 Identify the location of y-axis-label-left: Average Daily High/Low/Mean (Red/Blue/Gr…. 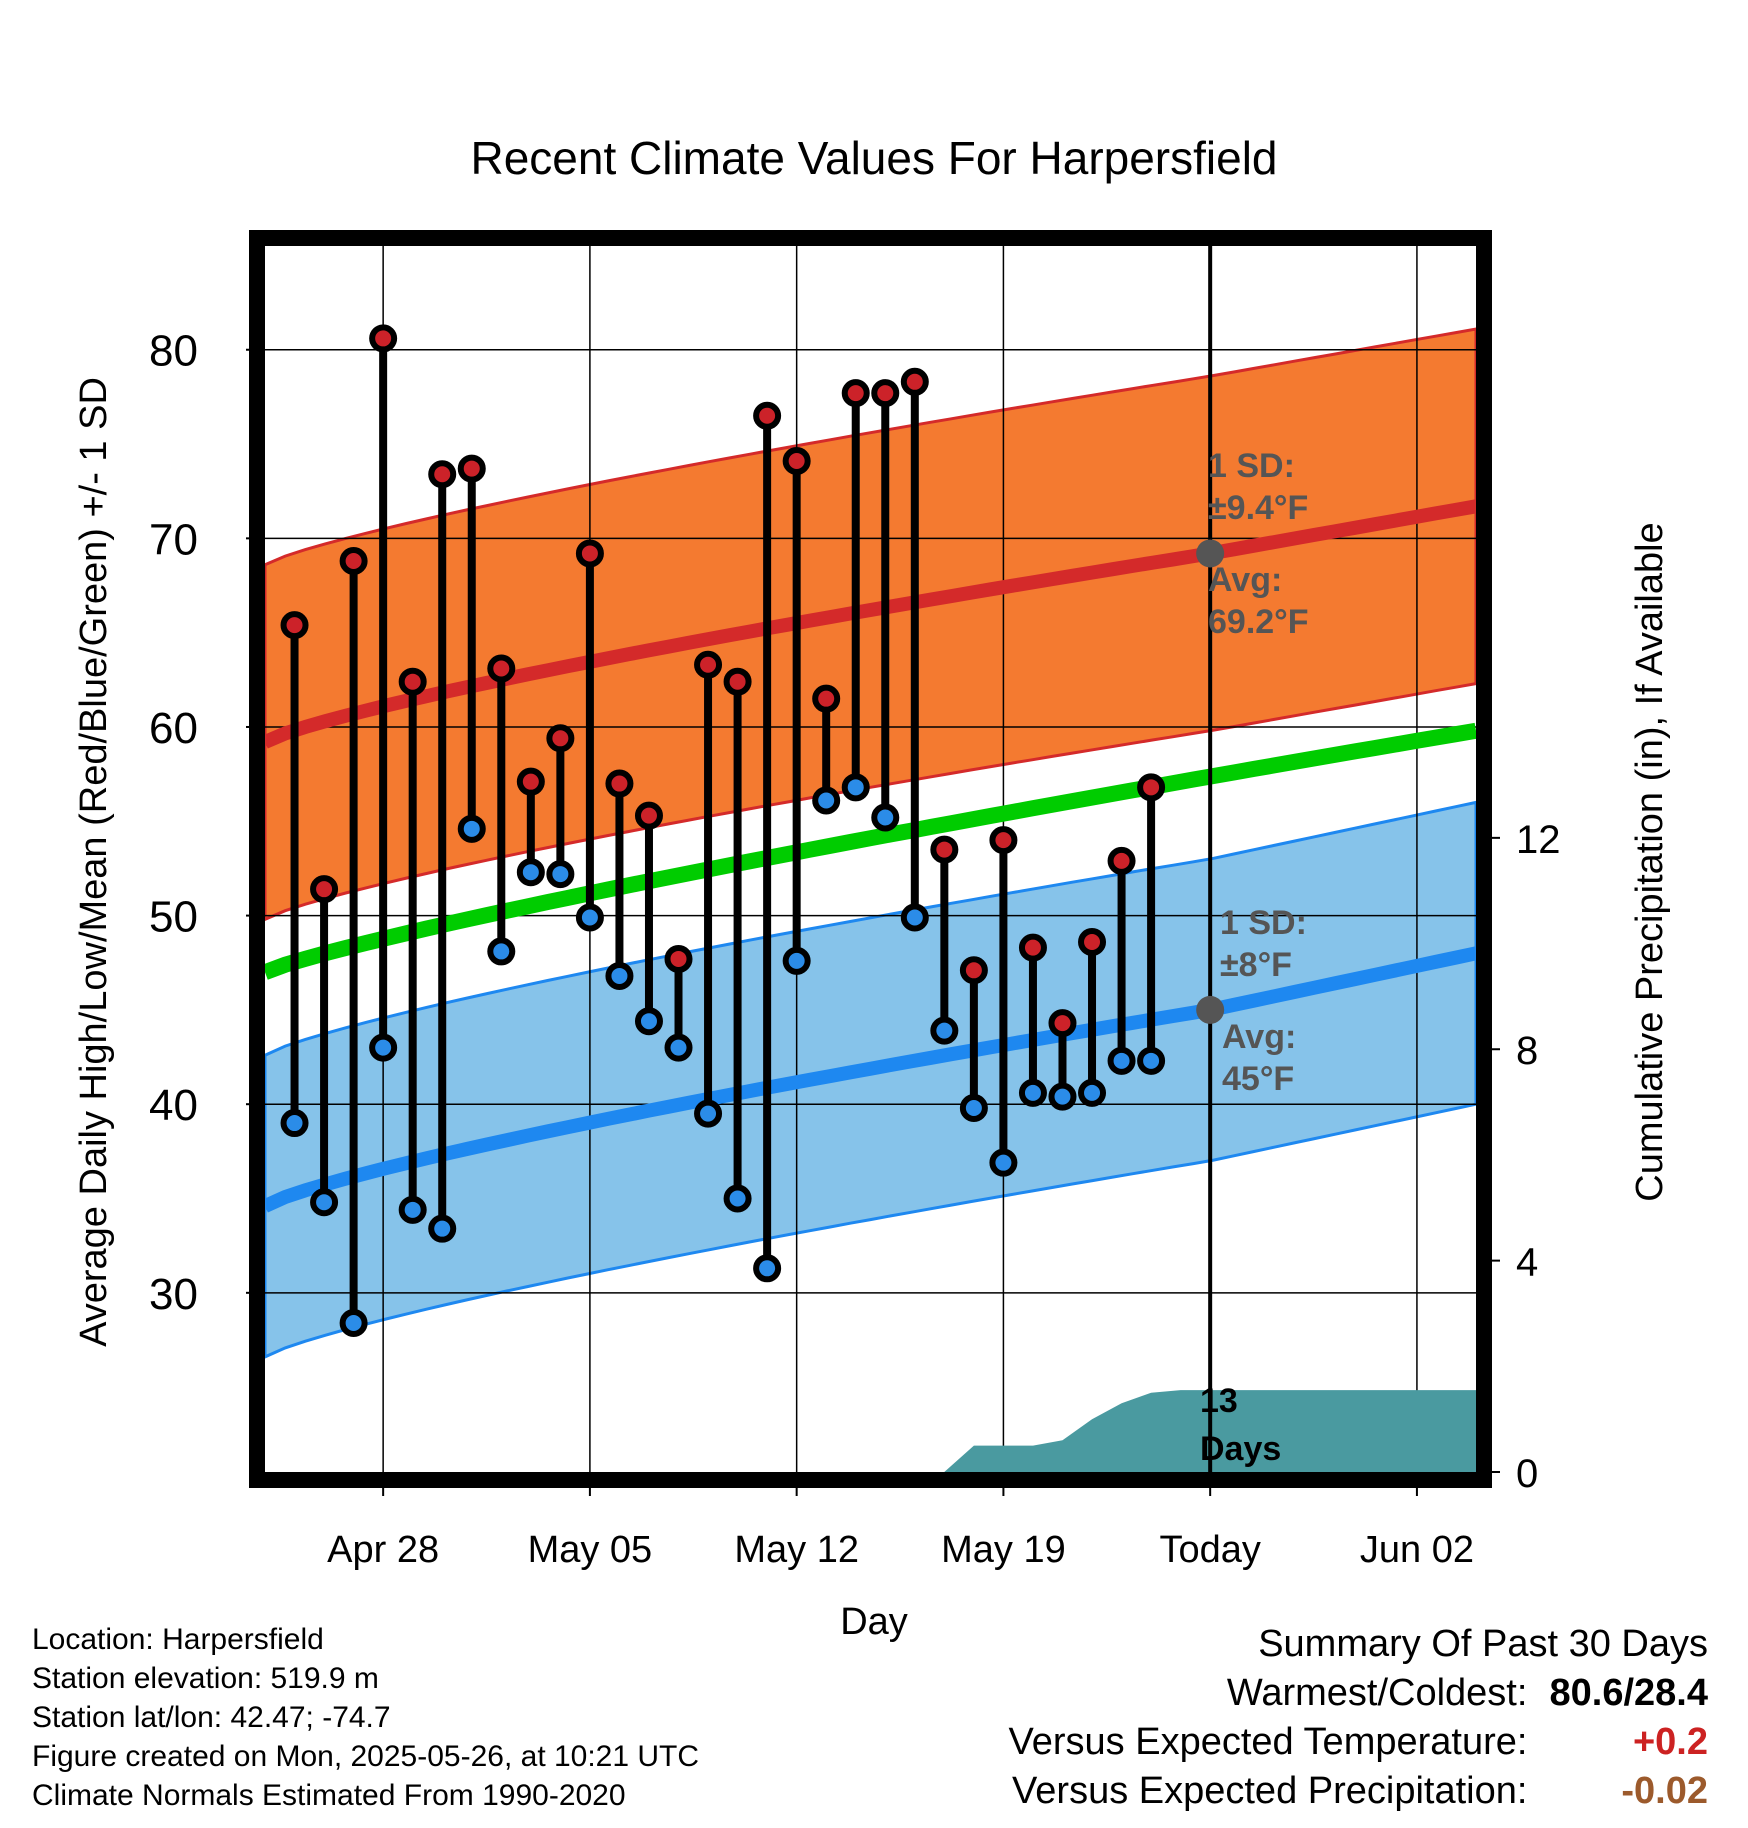
(94, 862).